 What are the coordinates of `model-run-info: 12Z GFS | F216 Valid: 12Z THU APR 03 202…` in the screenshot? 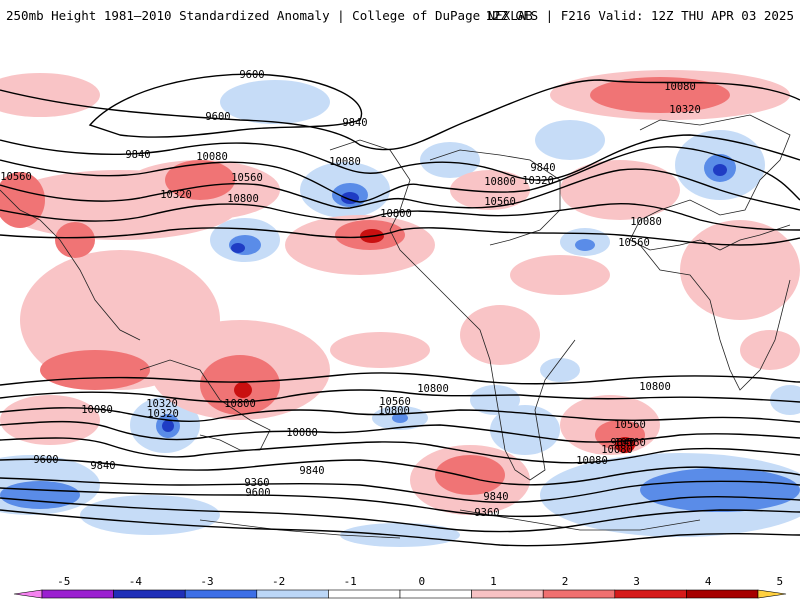 It's located at (639, 15).